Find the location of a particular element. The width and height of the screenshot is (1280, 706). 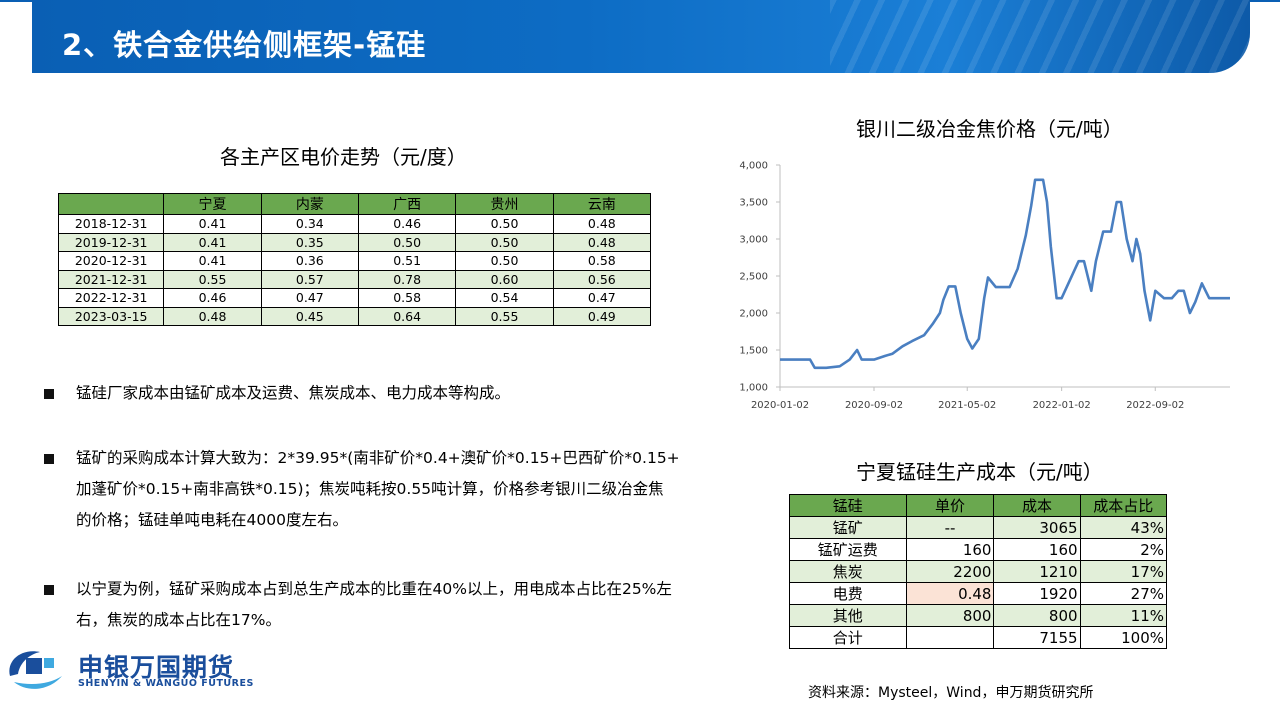

cost-header-row: 锰硅 单价 成本 成本占比 is located at coordinates (978, 505).